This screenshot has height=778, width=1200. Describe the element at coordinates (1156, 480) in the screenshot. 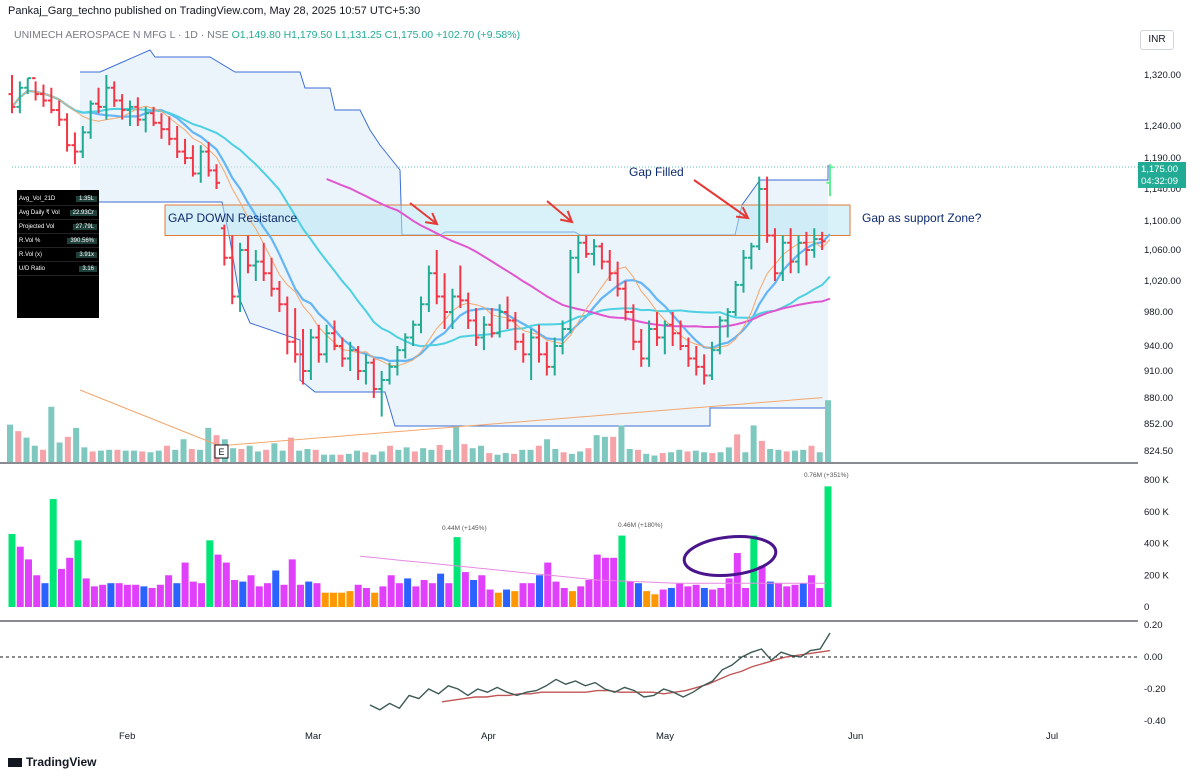

I see `volume-tick-label: 800 K` at that location.